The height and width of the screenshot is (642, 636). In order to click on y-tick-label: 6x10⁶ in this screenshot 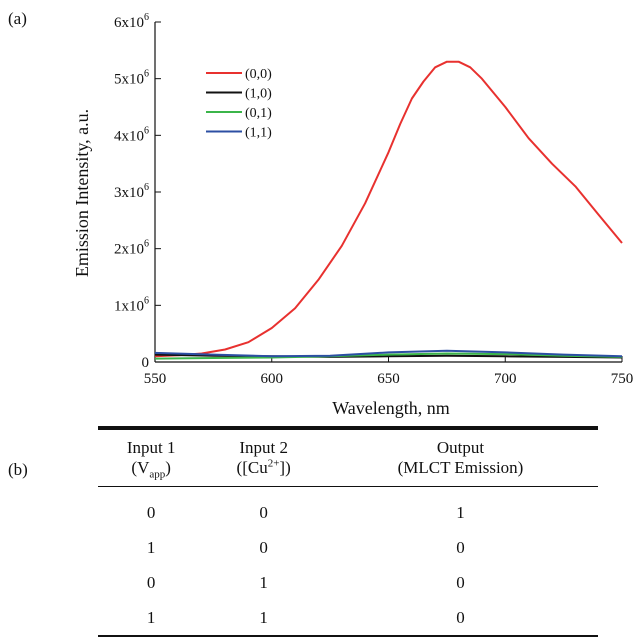, I will do `click(131, 21)`.